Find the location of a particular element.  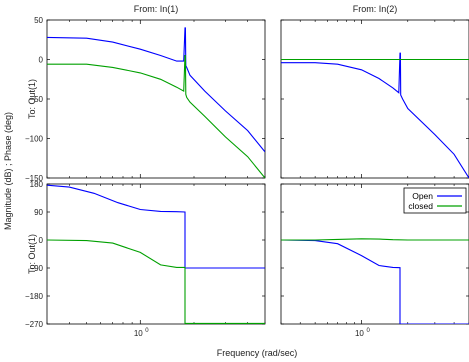

column-title-in2: From: In(2) is located at coordinates (375, 9).